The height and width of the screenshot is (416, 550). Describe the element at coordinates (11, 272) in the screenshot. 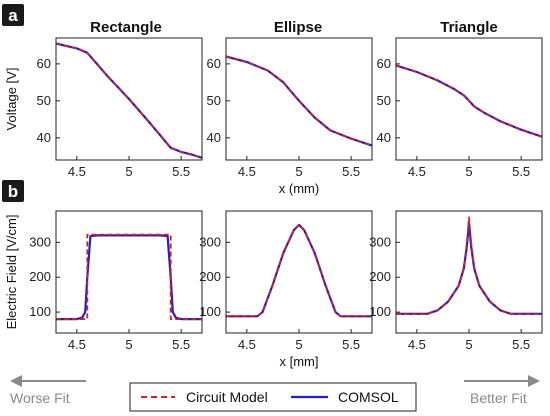

I see `y-axis-label: Electric Field [V/cm]` at that location.